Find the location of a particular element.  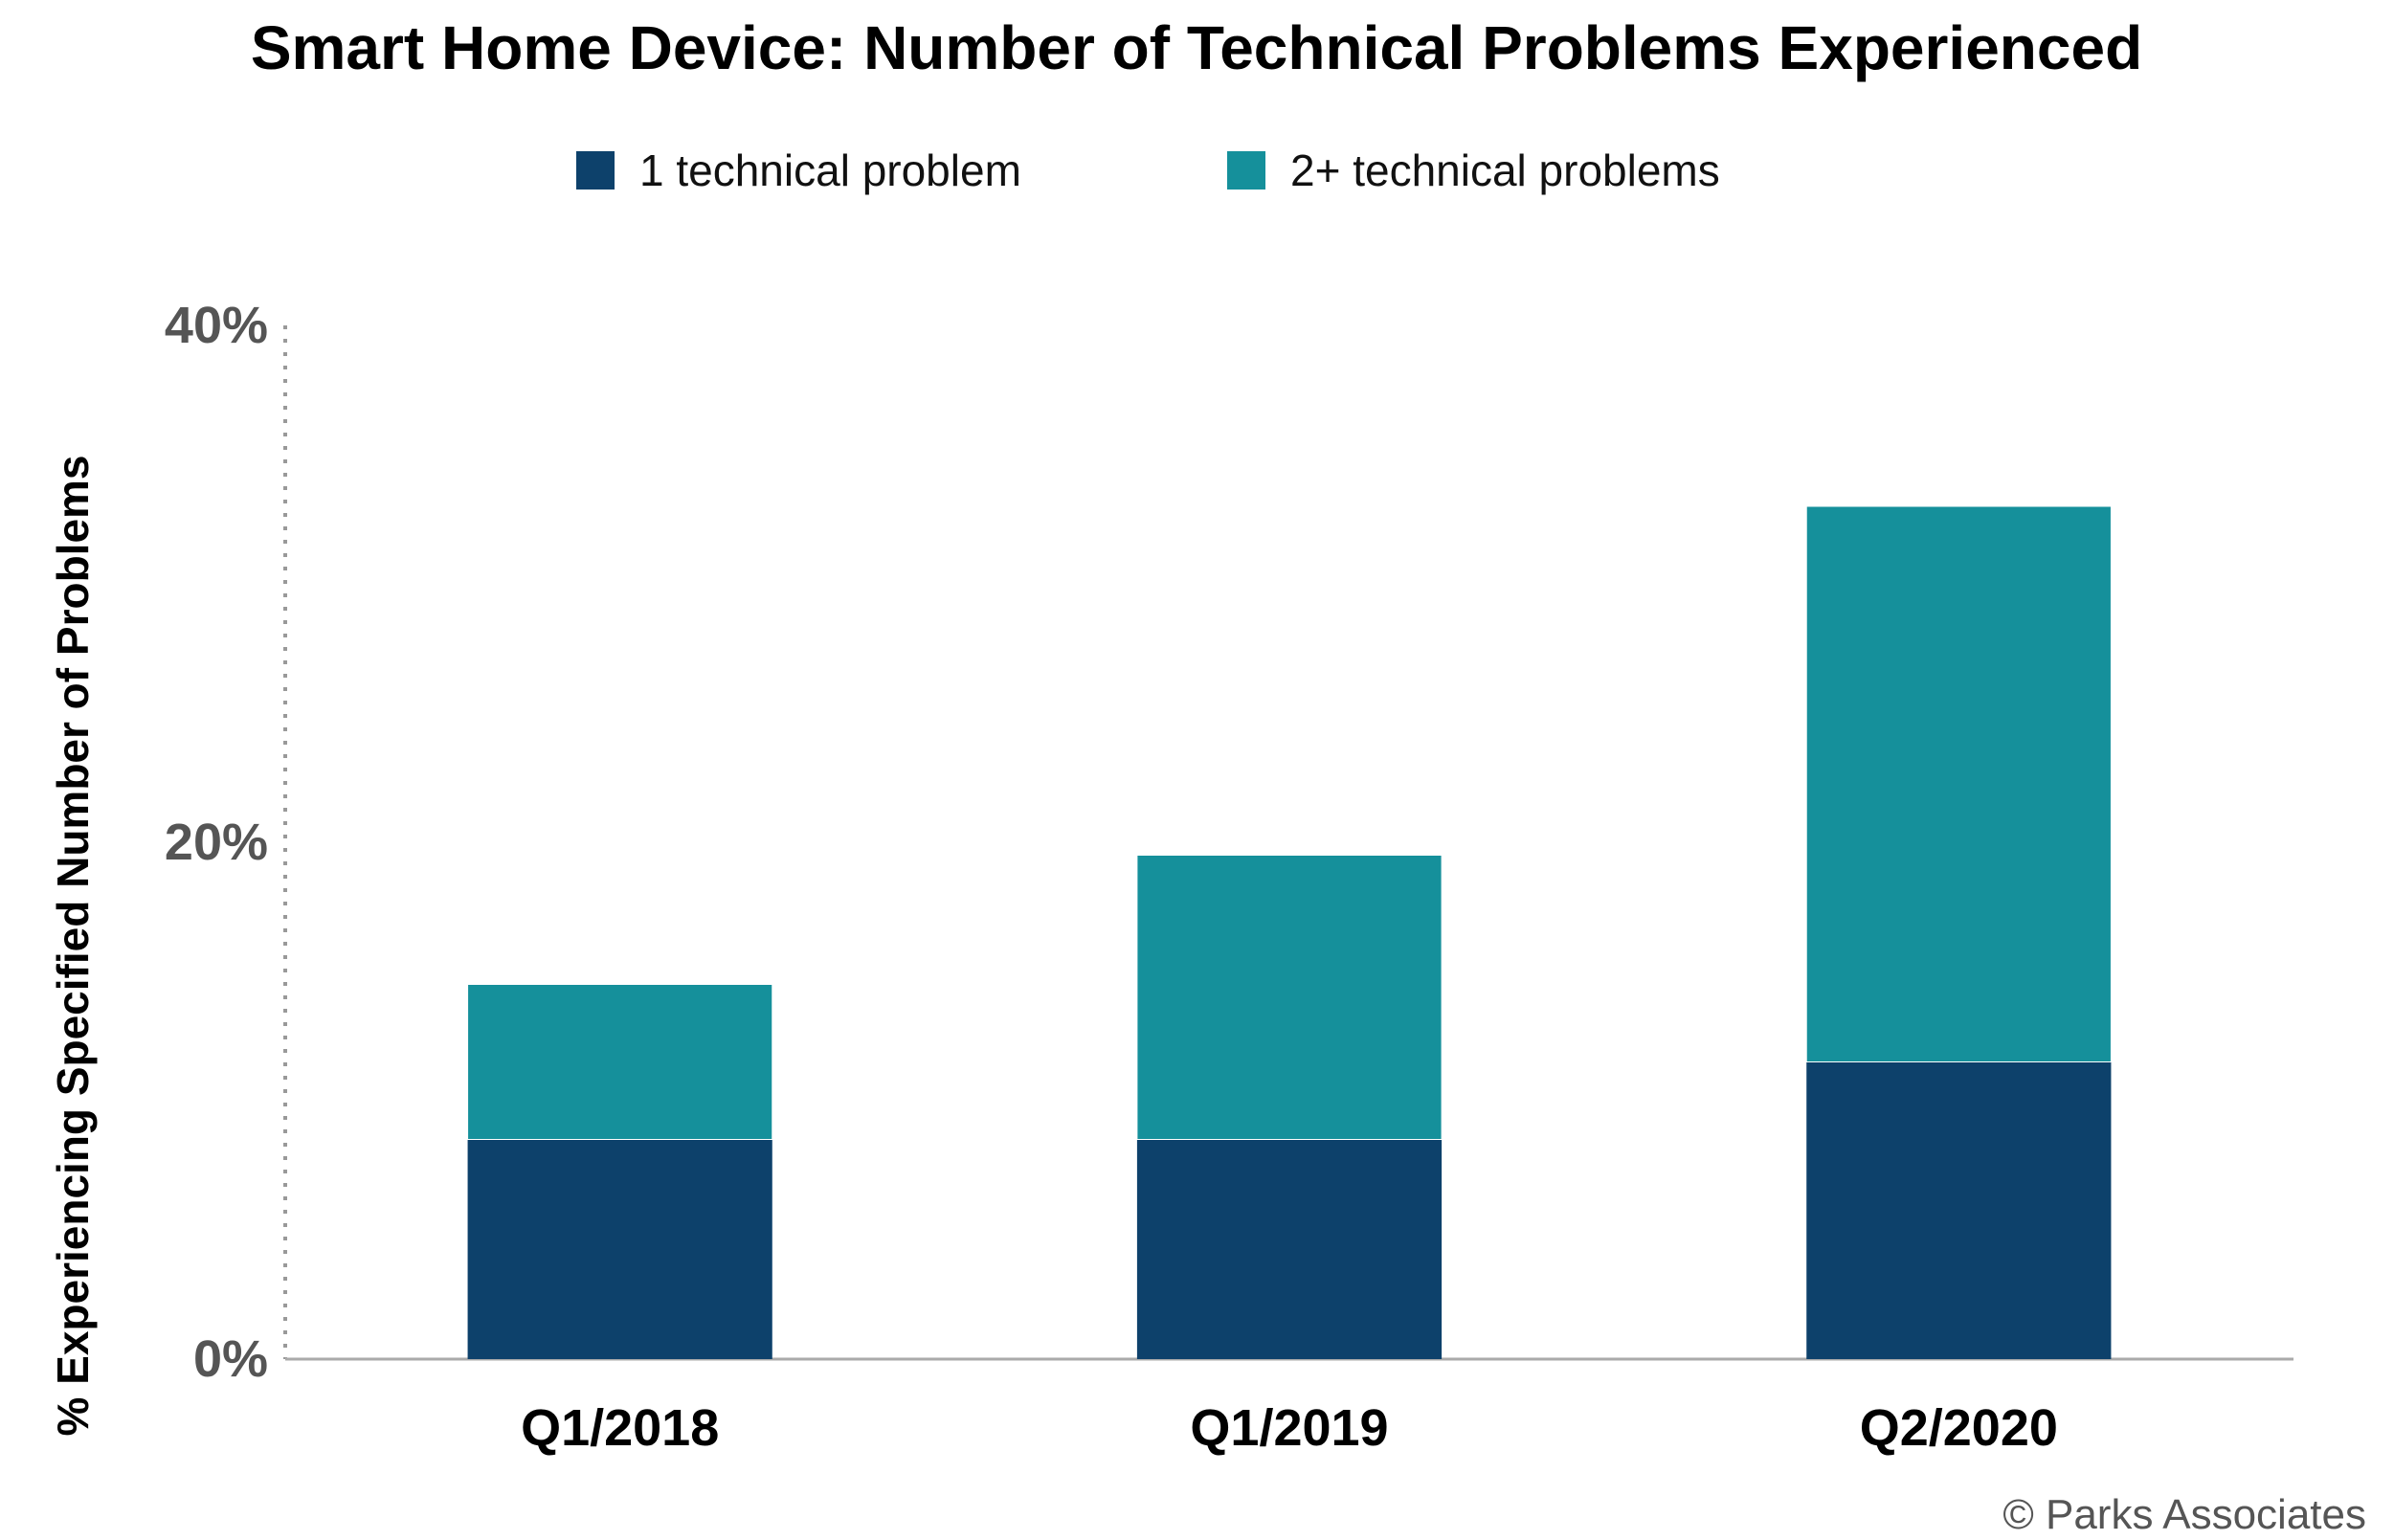

bar-segment-1-problem-Q1-2018 is located at coordinates (619, 1249).